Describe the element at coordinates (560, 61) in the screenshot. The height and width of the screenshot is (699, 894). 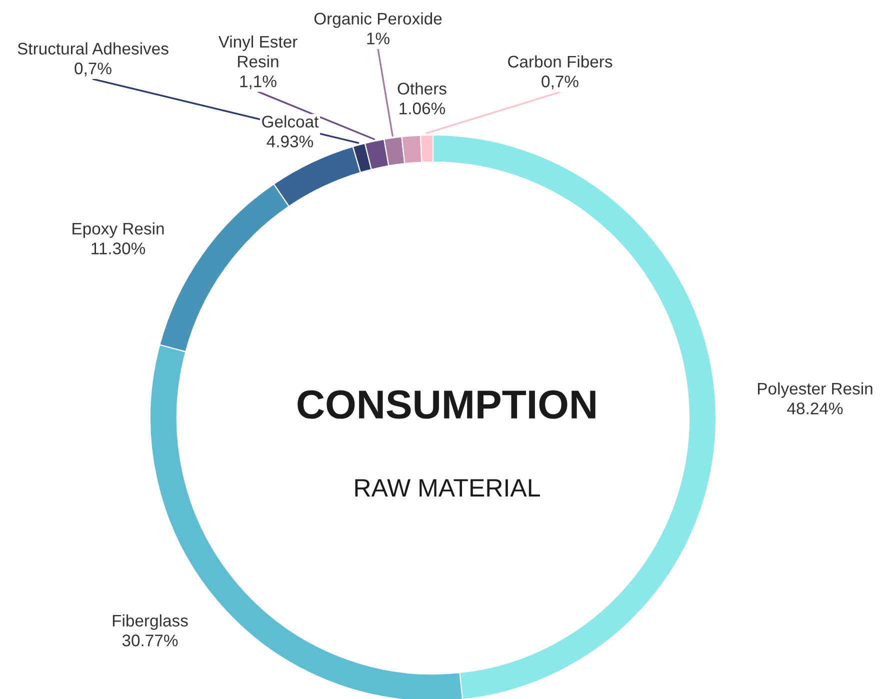
I see `slice-label: Carbon Fibers` at that location.